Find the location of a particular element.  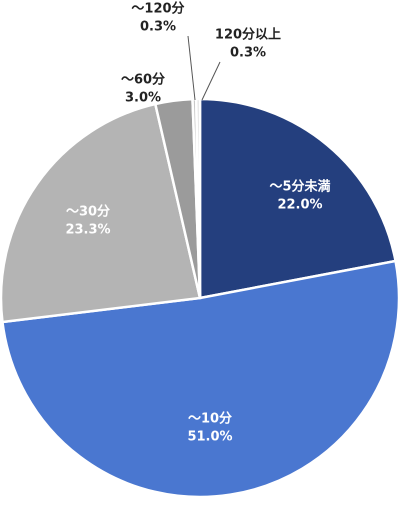

slice-label: ～30分 is located at coordinates (88, 212).